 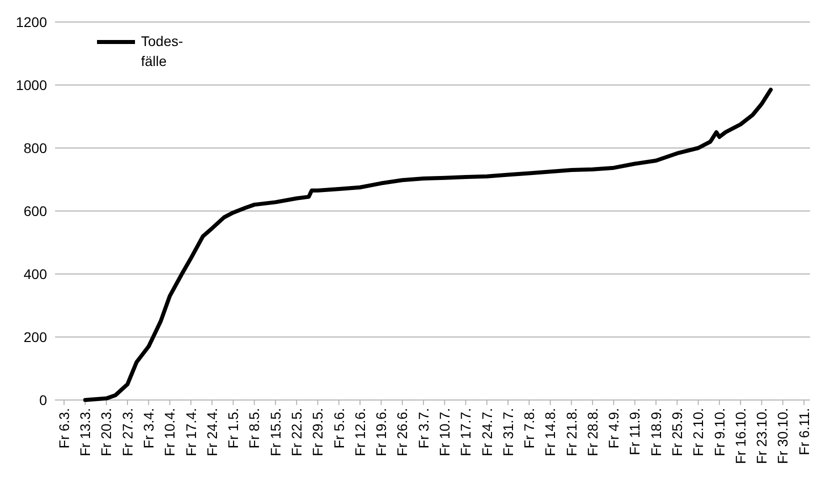 I want to click on x-tick-label: Fr 5.6., so click(x=338, y=428).